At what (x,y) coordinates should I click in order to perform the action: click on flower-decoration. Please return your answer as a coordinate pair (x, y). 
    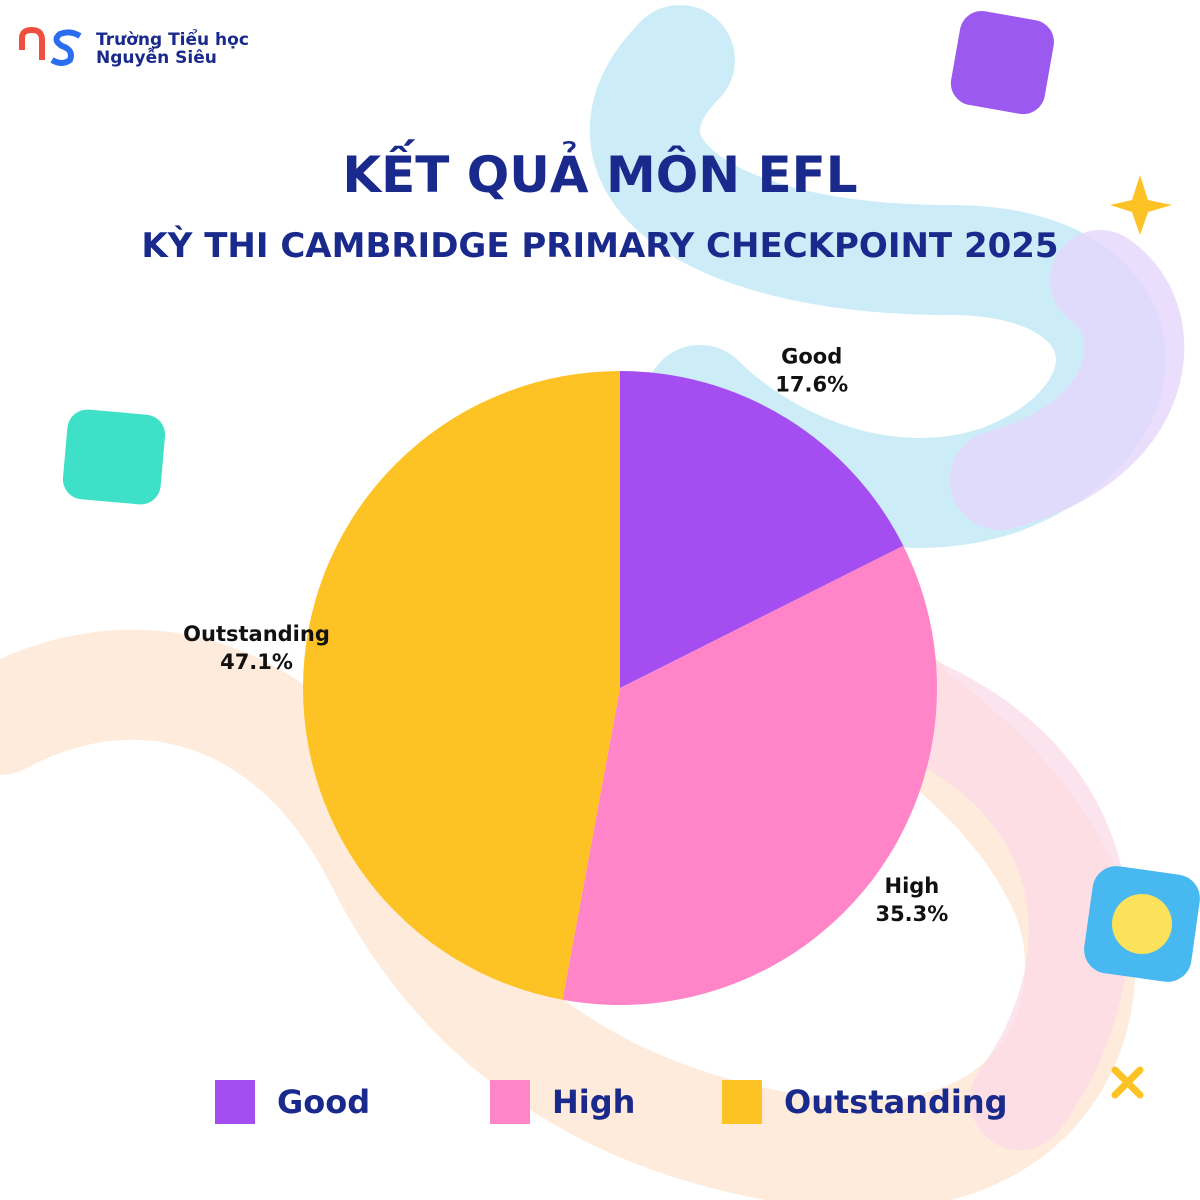
    Looking at the image, I should click on (1142, 924).